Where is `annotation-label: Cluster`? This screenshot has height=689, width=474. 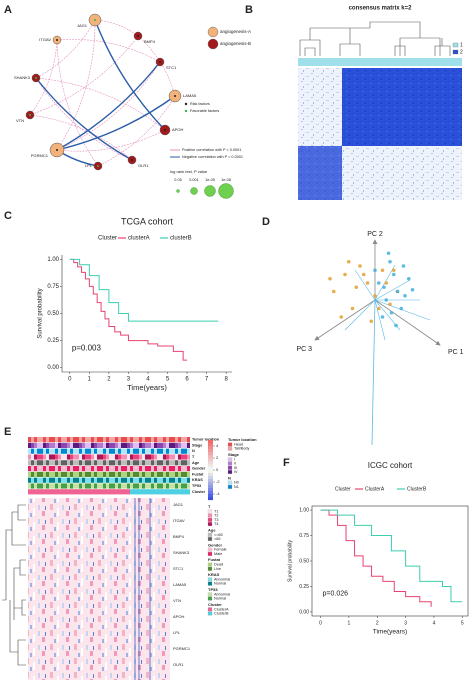
annotation-label: Cluster is located at coordinates (199, 492).